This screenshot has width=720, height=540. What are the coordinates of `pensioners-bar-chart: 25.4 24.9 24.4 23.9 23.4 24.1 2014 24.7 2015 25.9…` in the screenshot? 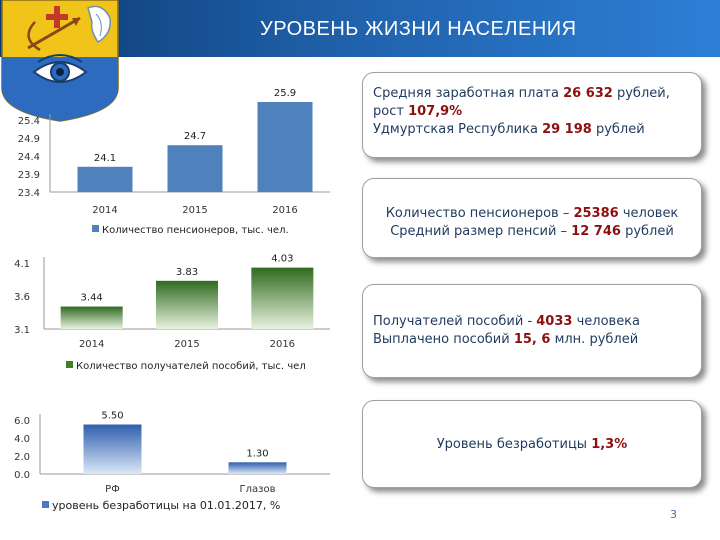 It's located at (174, 162).